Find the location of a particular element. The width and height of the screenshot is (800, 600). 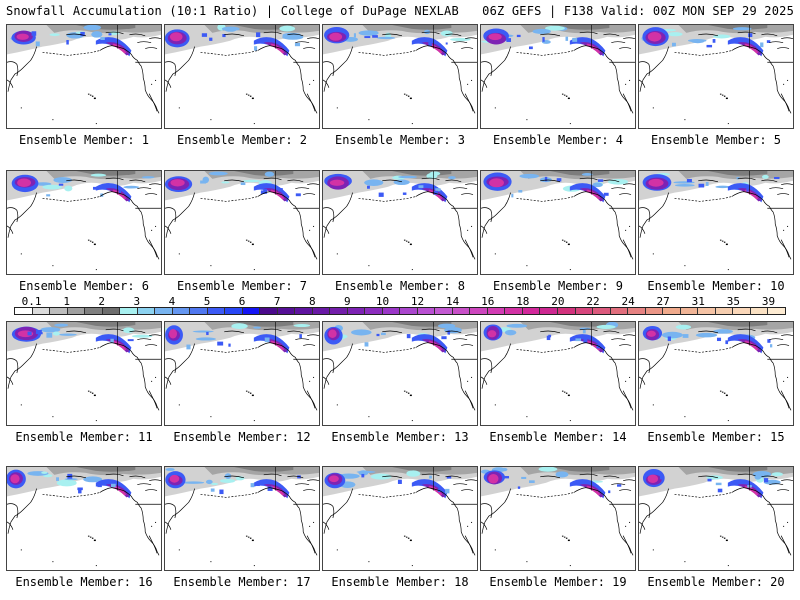

colorbar-tick-labels: 0.1 1 2 3 4 5 6 7 8 9 10 12 14 16 18 20 22 24 27 31 35 39 is located at coordinates (400, 301).